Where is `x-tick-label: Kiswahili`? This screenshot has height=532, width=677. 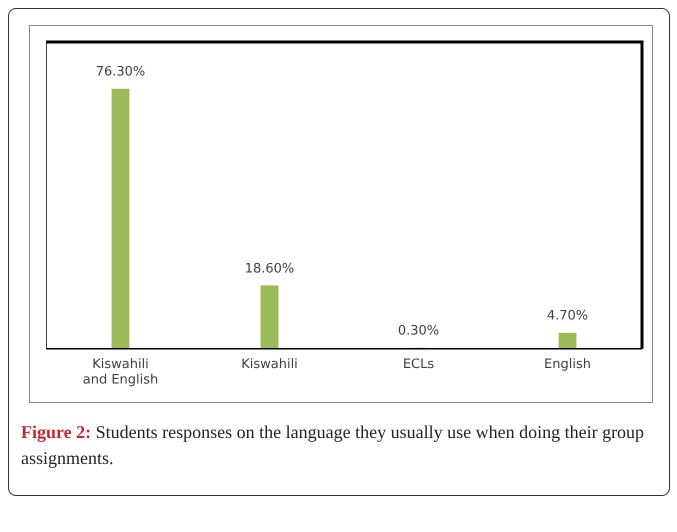
x-tick-label: Kiswahili is located at coordinates (269, 364).